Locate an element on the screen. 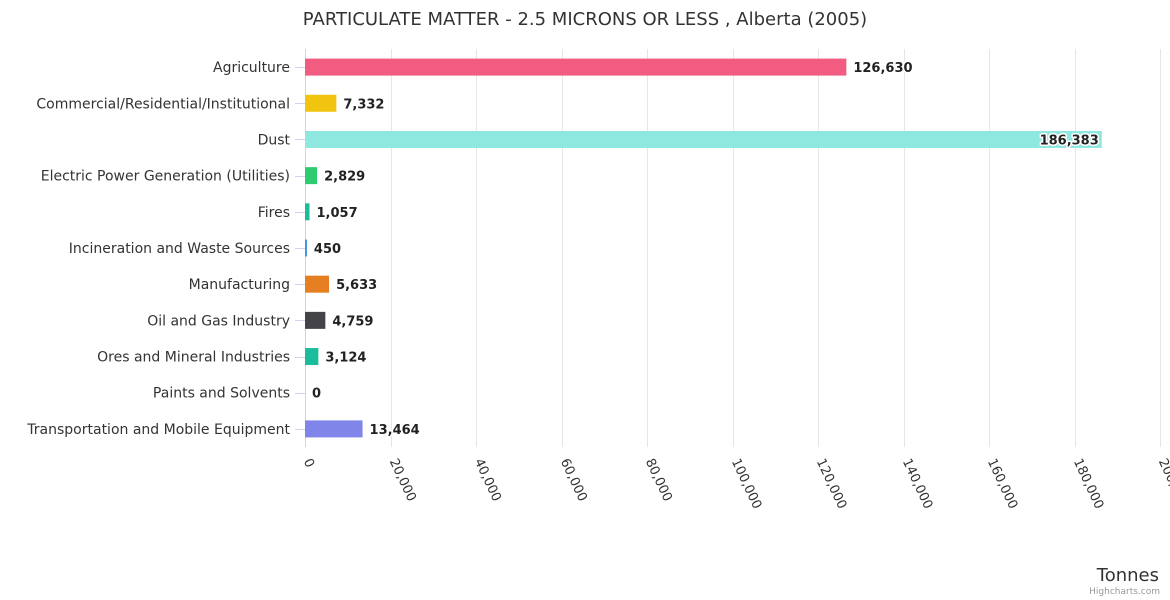 This screenshot has width=1170, height=600. data-label: 7,332 is located at coordinates (363, 104).